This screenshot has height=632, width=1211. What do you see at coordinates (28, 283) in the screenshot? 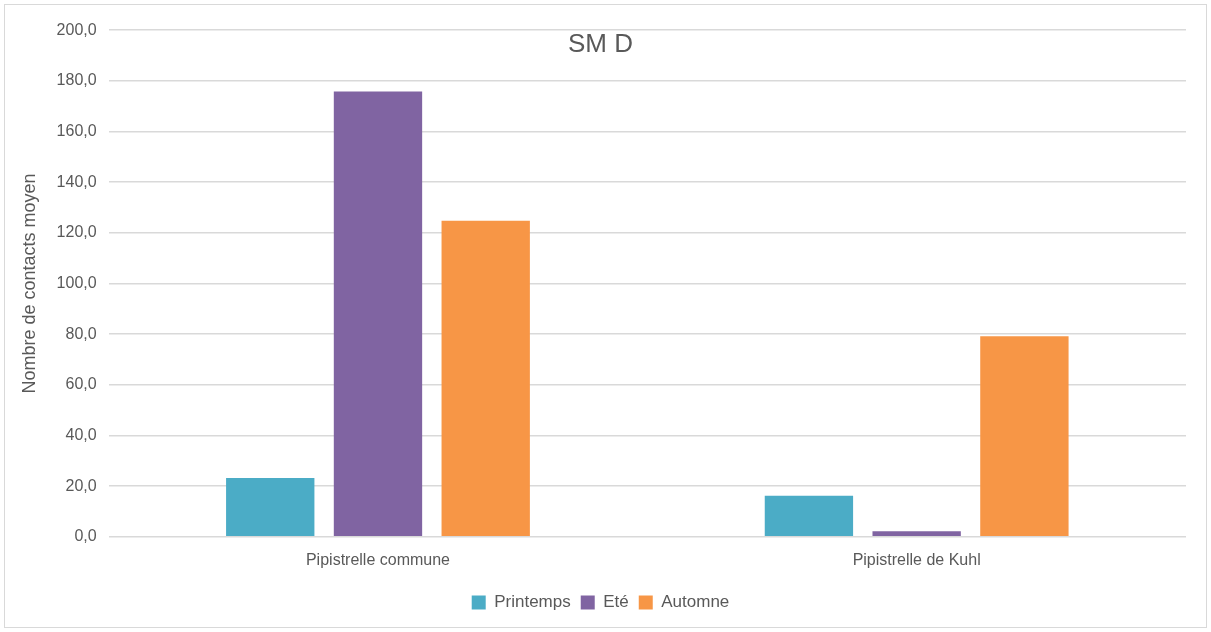
I see `y-axis-title: Nombre de contacts moyen` at bounding box center [28, 283].